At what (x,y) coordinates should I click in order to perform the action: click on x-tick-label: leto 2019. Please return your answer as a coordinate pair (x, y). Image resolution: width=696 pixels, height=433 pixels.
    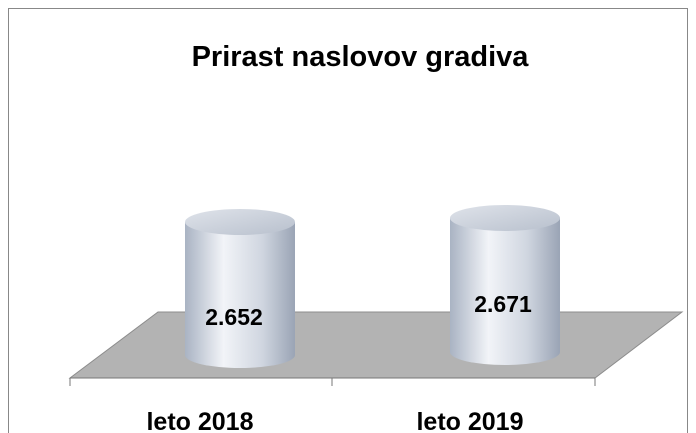
    Looking at the image, I should click on (469, 420).